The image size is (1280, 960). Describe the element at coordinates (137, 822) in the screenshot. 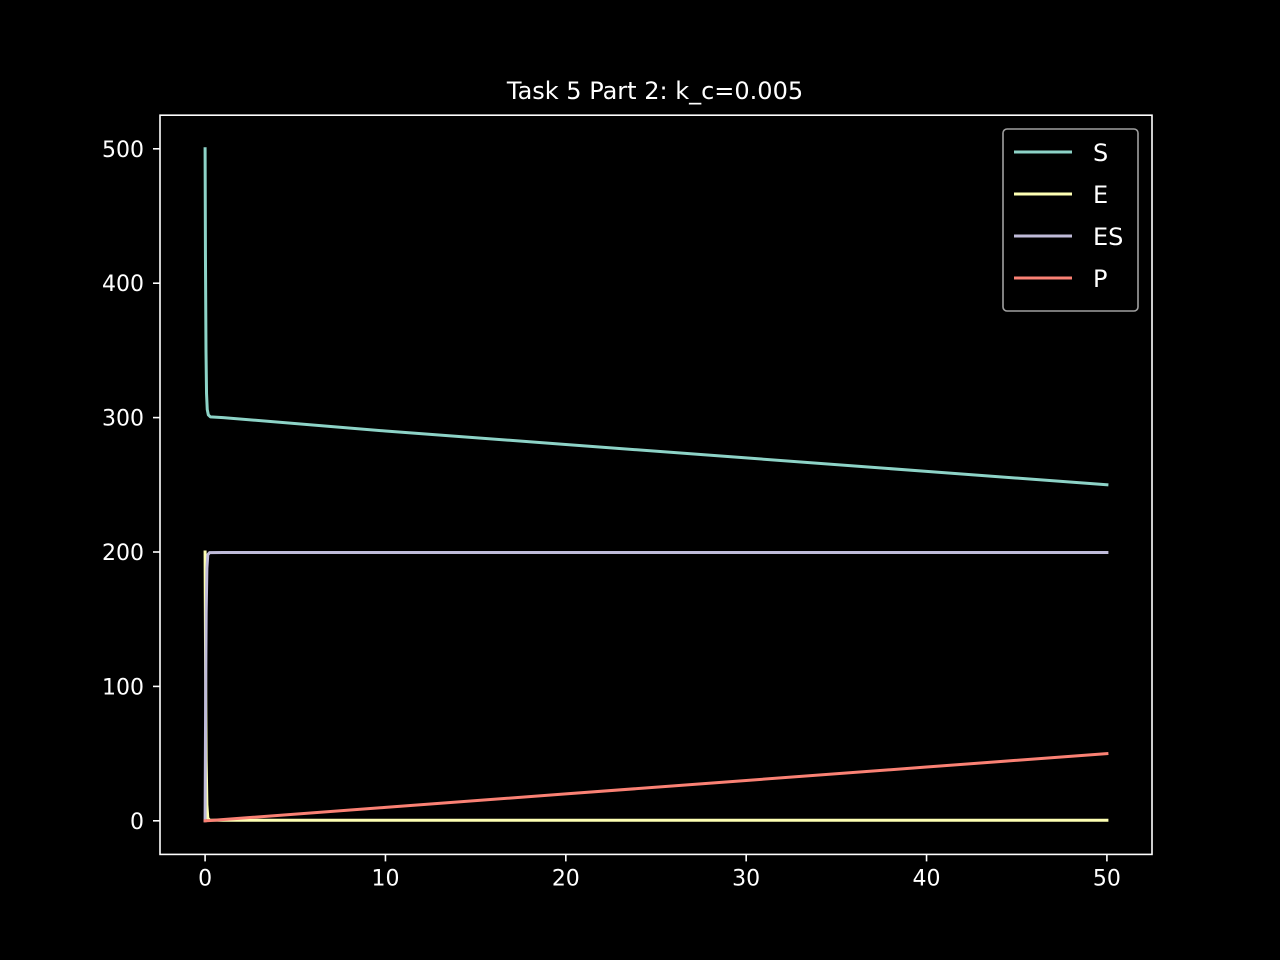

I see `y-tick-label: 0` at that location.